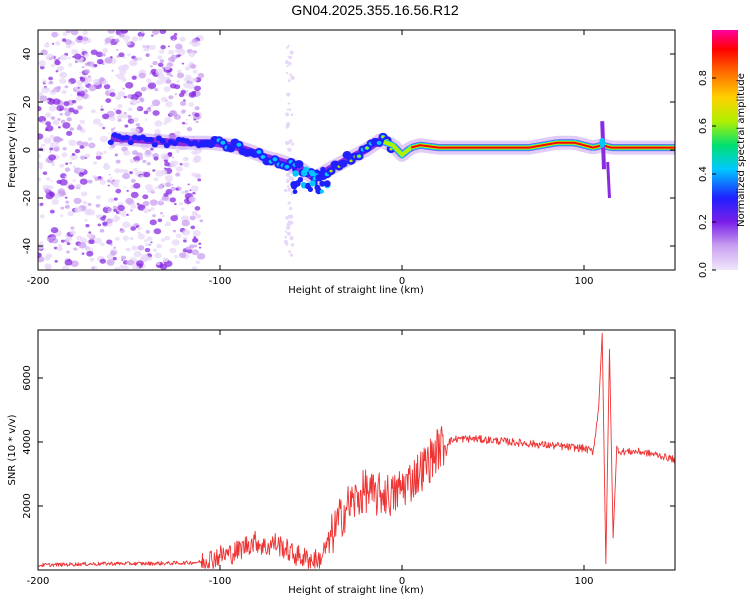 Image resolution: width=750 pixels, height=600 pixels. I want to click on spectrogram-x-axis-label: Height of straight line (km), so click(356, 290).